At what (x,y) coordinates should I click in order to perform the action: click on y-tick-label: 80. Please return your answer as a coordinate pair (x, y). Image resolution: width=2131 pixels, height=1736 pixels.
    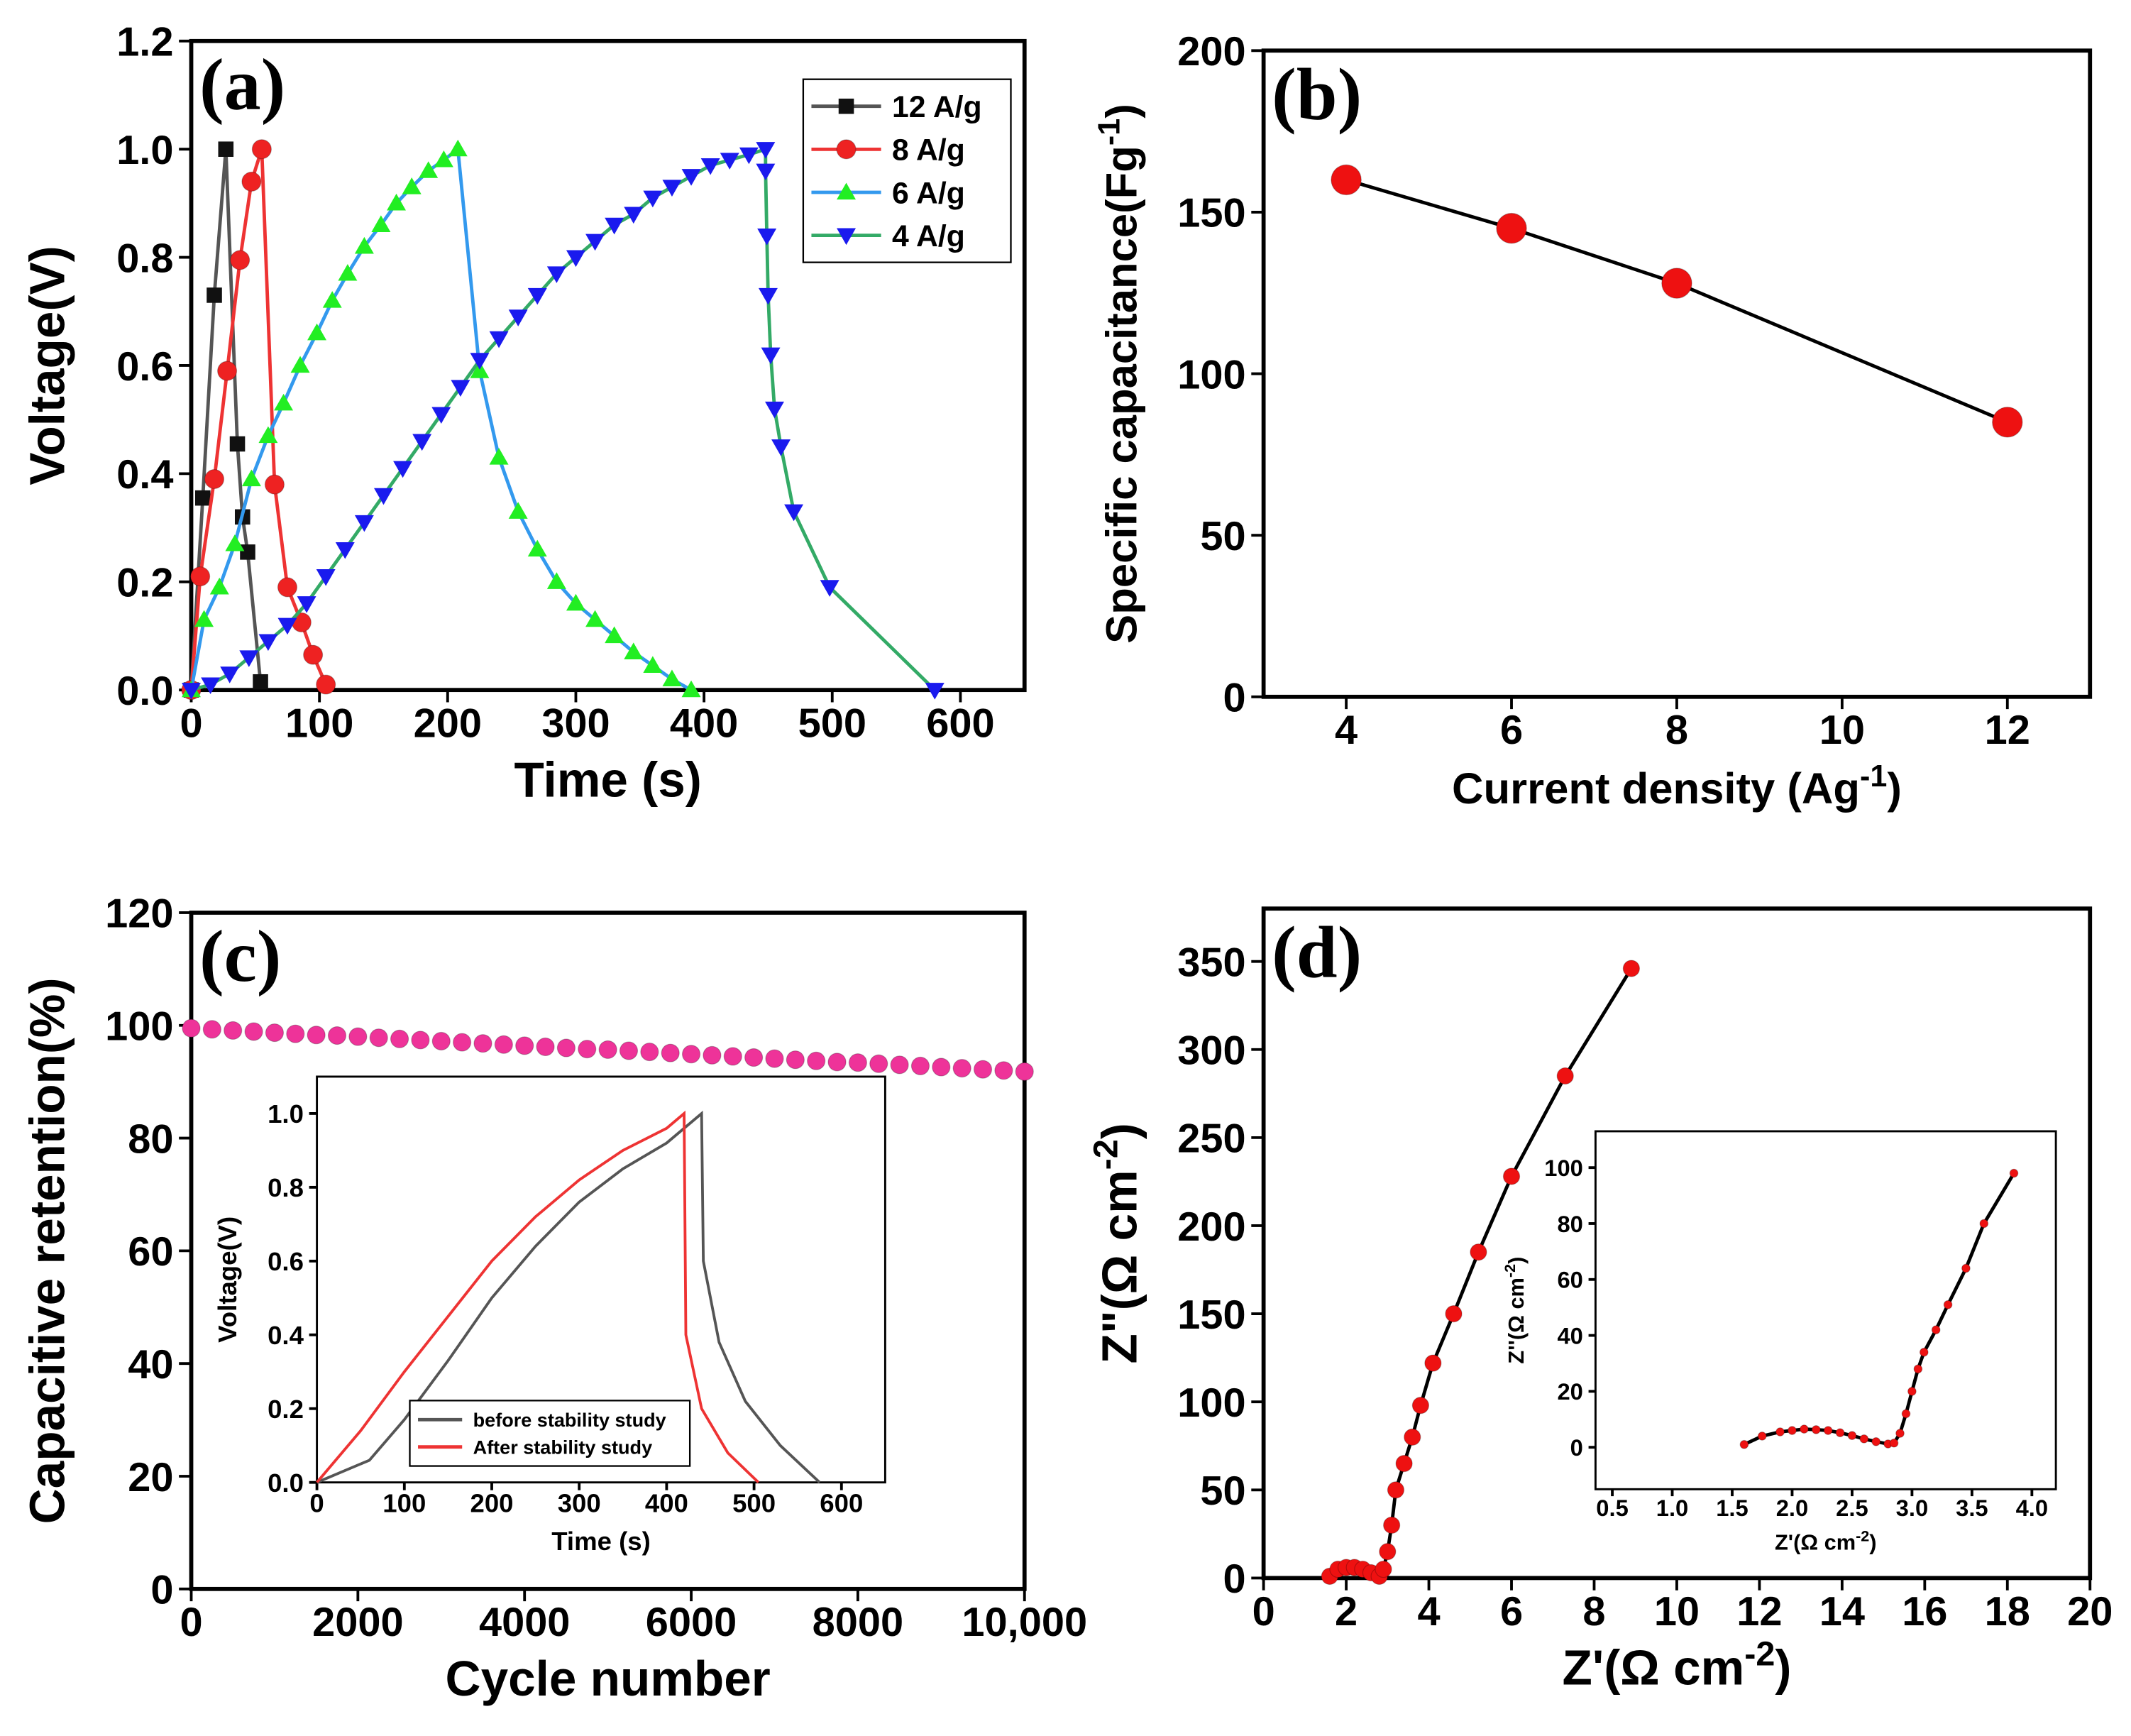
    Looking at the image, I should click on (150, 1139).